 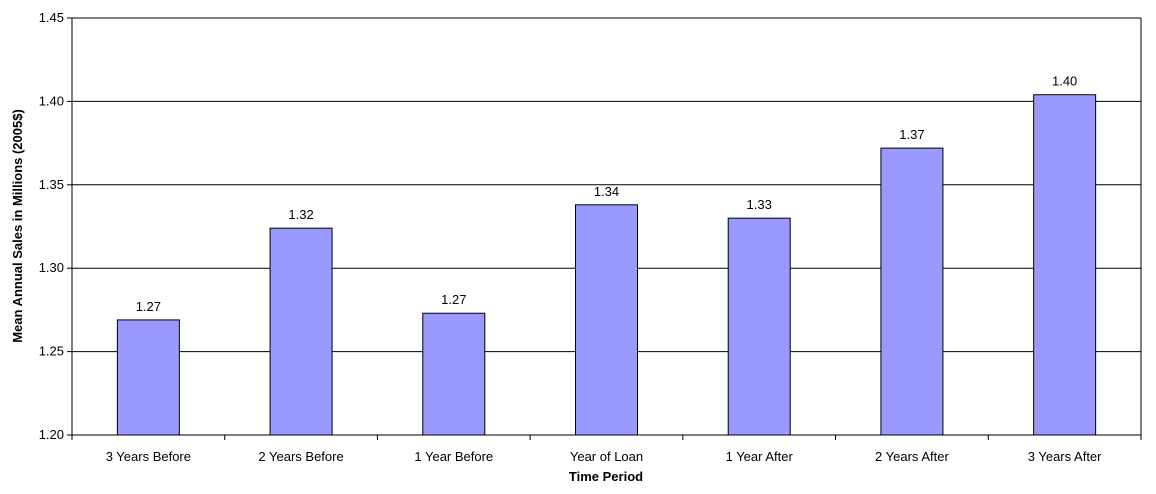 I want to click on x-tick-label: 2 Years After, so click(x=912, y=456).